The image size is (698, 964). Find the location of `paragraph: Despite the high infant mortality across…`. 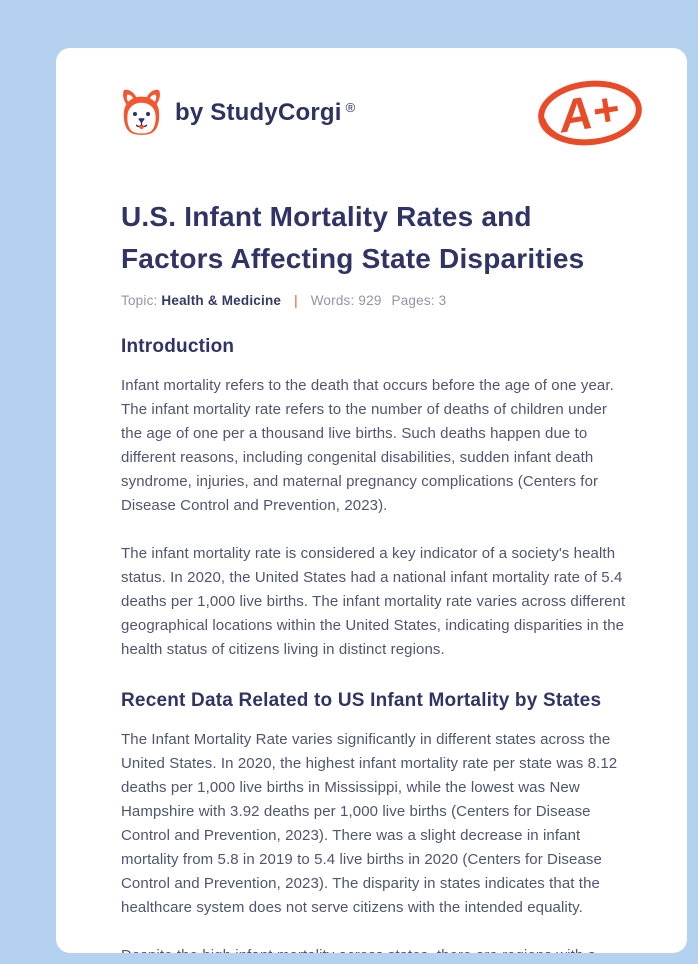

paragraph: Despite the high infant mortality across… is located at coordinates (375, 948).